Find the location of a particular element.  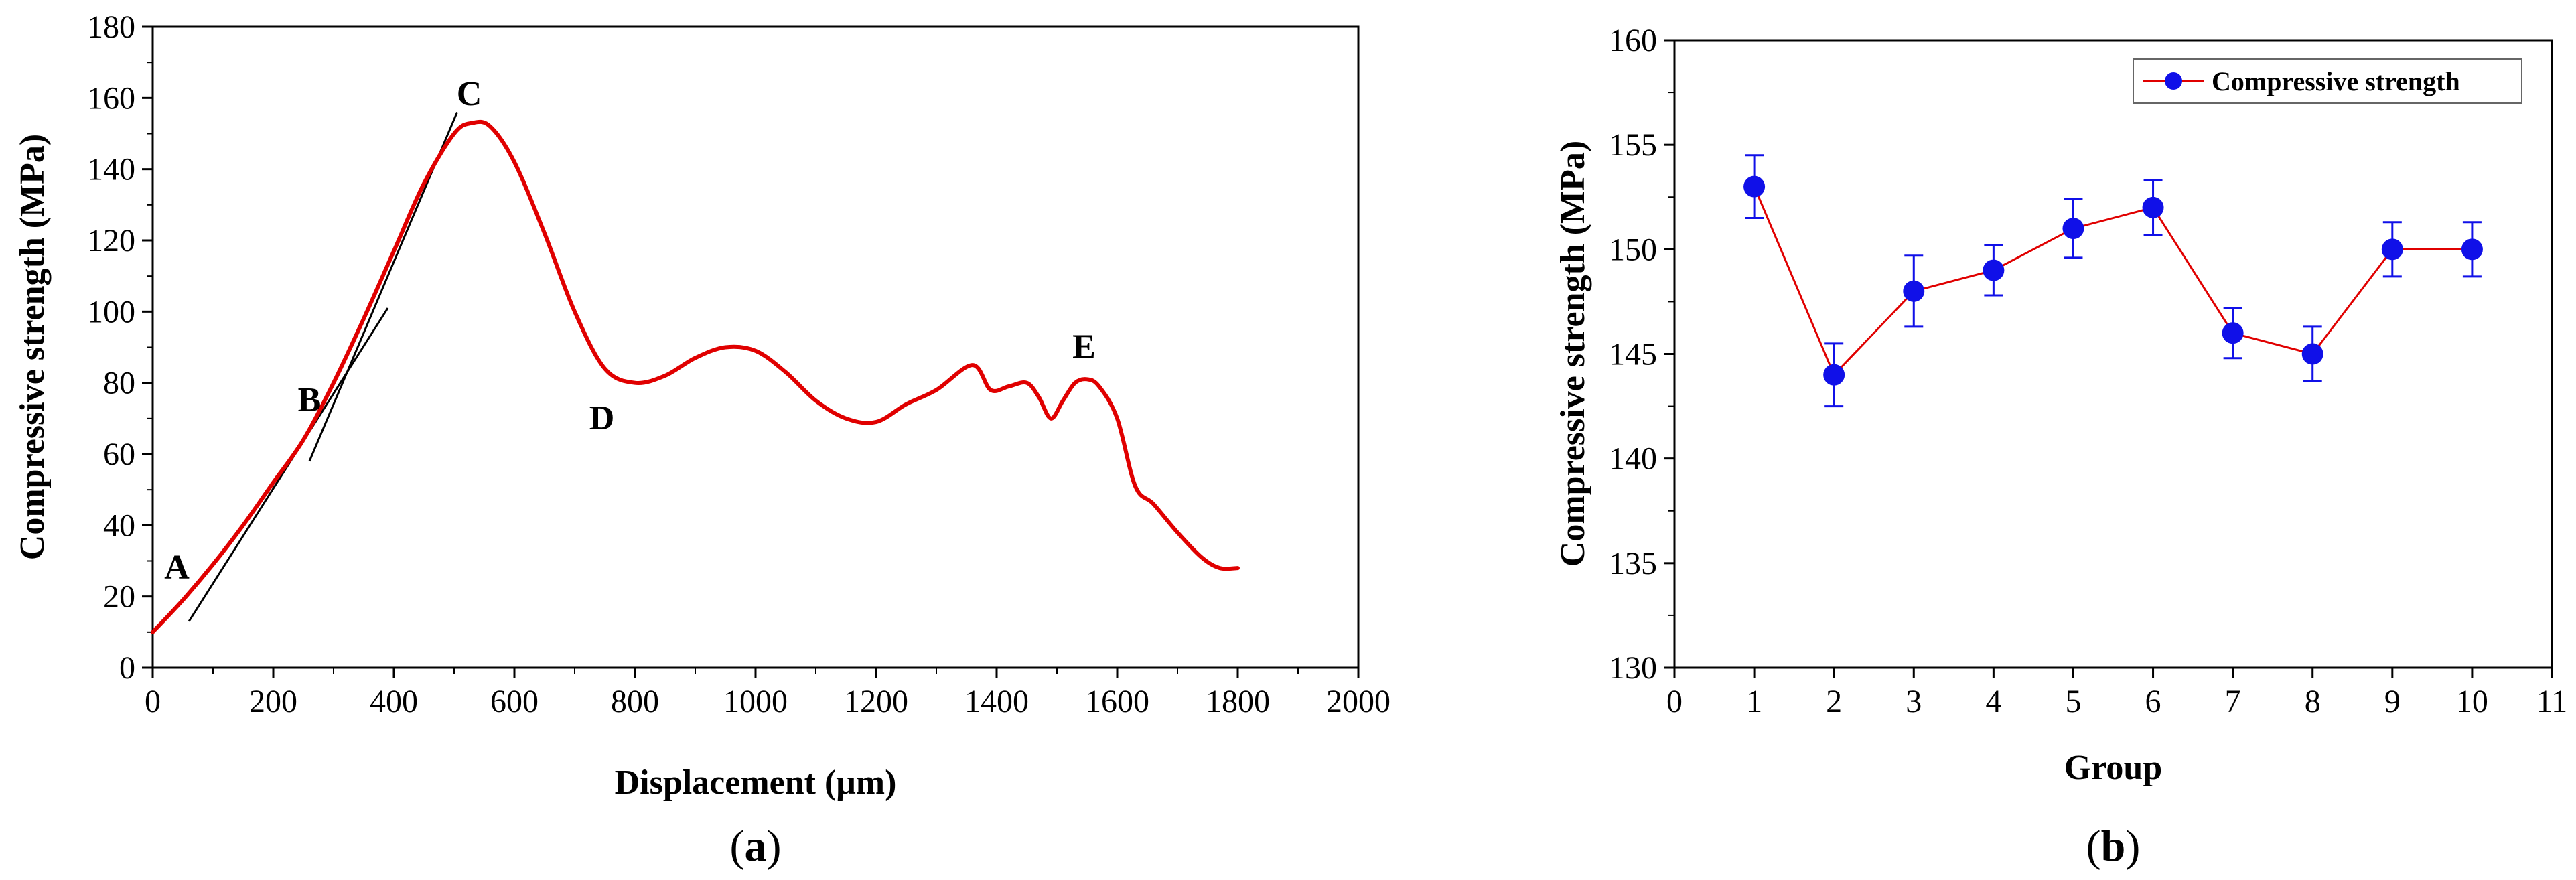

panel-b-y-tick-label: 160 is located at coordinates (1633, 40).